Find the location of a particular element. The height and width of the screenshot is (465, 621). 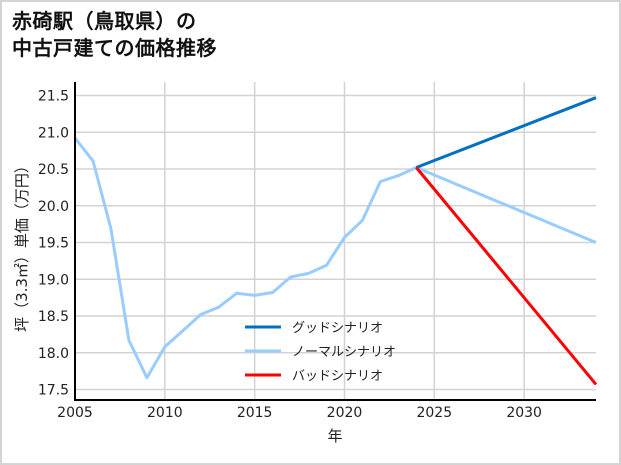

y-tick-label: 17.5 is located at coordinates (53, 391).